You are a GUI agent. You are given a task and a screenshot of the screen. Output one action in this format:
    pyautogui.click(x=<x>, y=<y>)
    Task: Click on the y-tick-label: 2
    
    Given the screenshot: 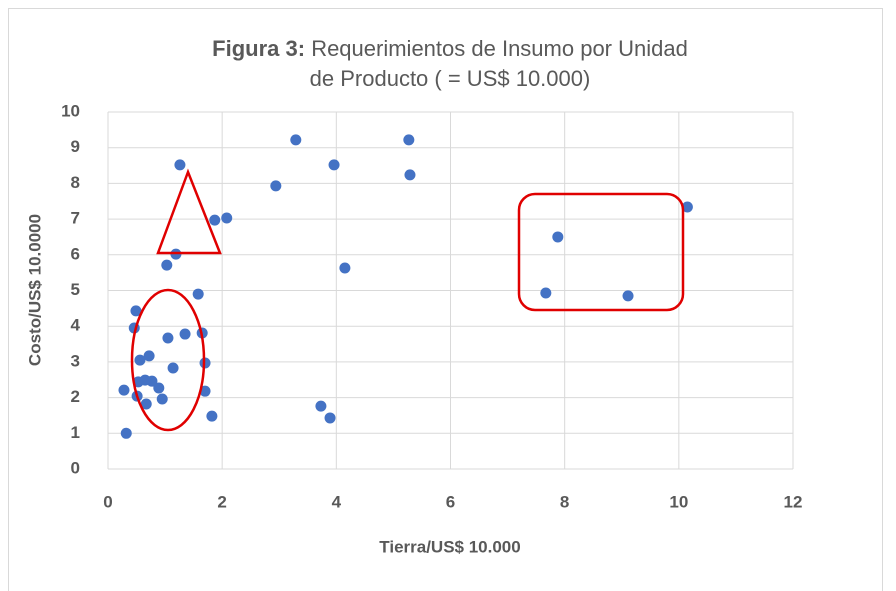 What is the action you would take?
    pyautogui.click(x=75, y=396)
    